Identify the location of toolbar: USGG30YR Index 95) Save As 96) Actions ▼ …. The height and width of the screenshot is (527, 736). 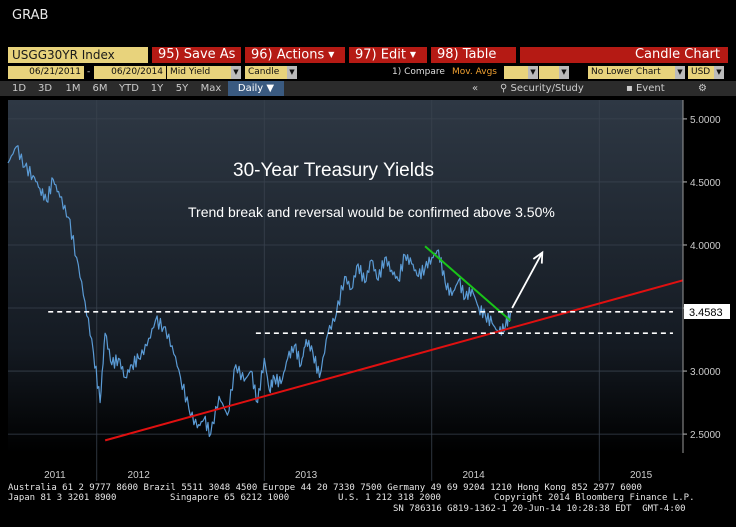
(368, 55).